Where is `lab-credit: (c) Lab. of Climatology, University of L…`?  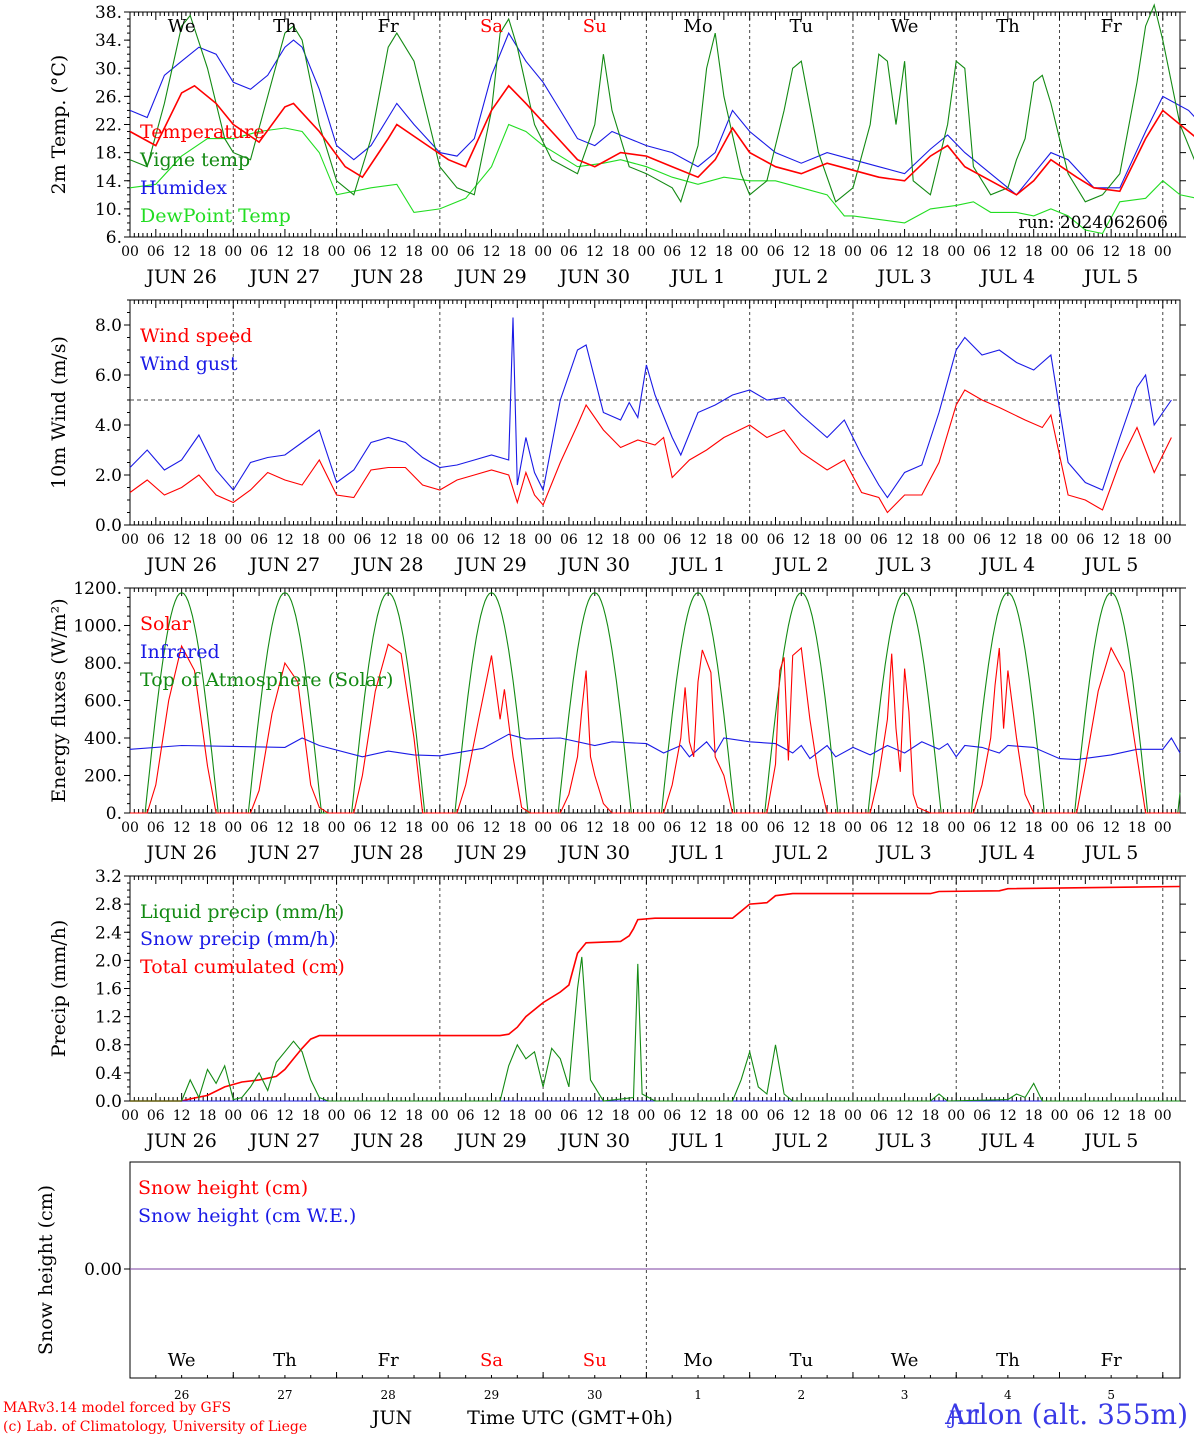 lab-credit: (c) Lab. of Climatology, University of L… is located at coordinates (155, 1427).